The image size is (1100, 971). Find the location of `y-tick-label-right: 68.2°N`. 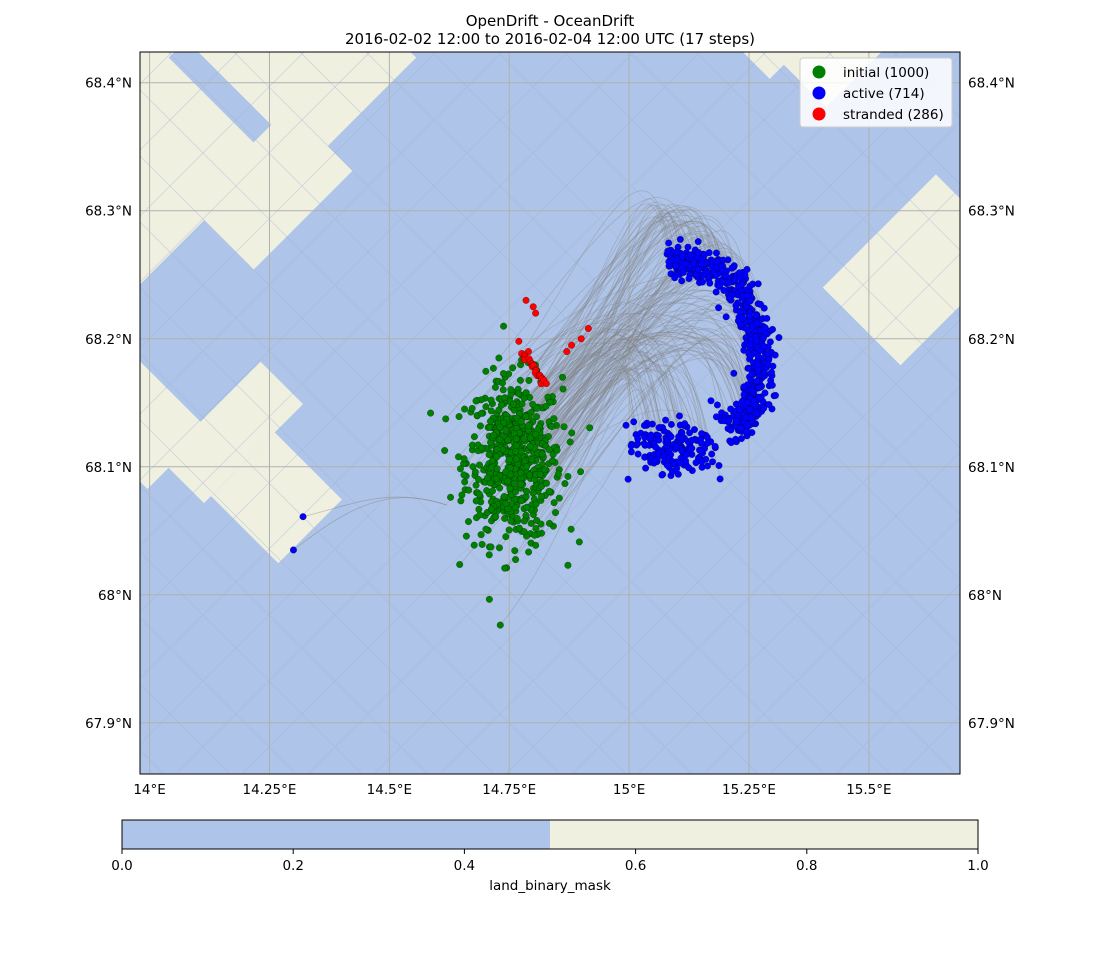

y-tick-label-right: 68.2°N is located at coordinates (991, 340).